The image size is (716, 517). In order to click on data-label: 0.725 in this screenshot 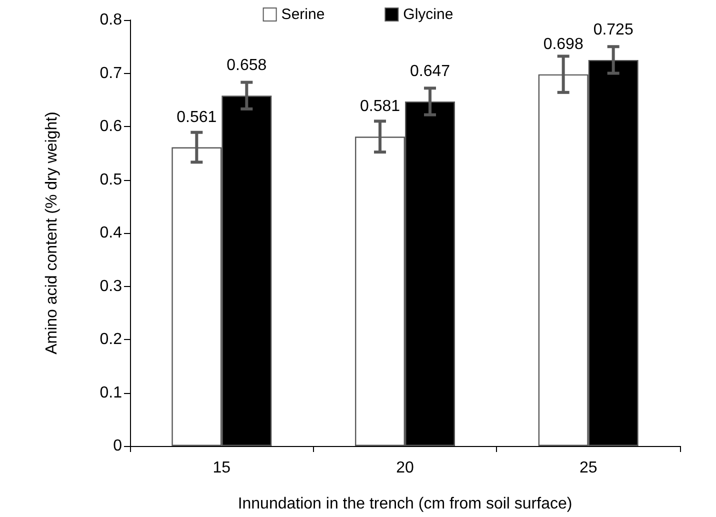, I will do `click(613, 29)`.